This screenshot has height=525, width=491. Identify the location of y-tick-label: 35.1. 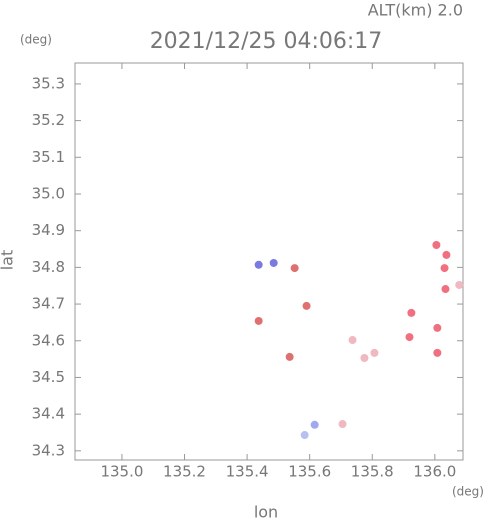
(48, 157).